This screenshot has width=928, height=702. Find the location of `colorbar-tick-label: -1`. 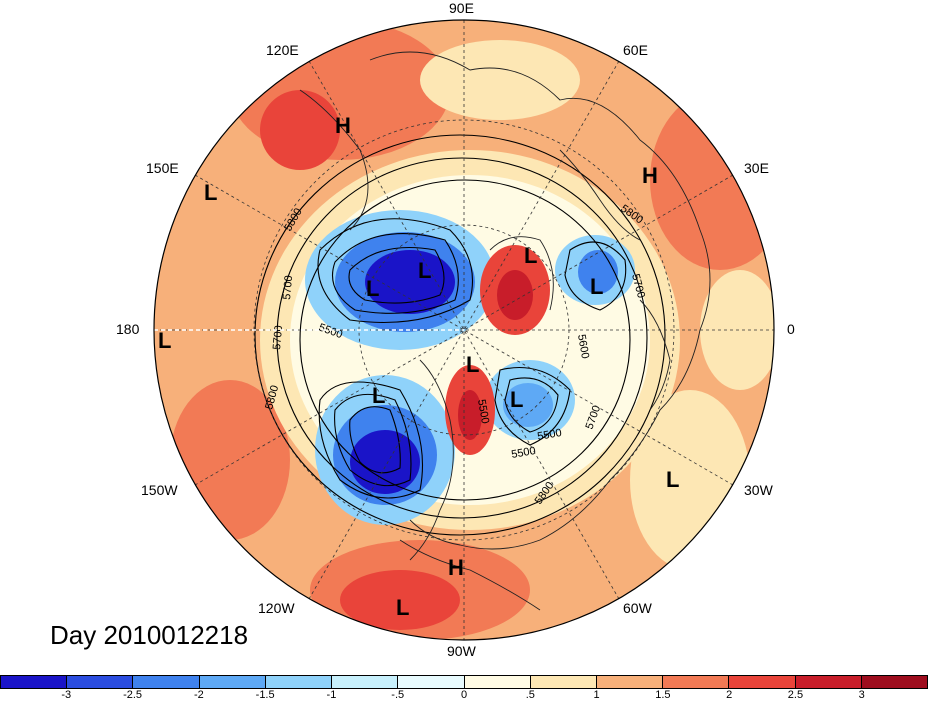

colorbar-tick-label: -1 is located at coordinates (331, 695).